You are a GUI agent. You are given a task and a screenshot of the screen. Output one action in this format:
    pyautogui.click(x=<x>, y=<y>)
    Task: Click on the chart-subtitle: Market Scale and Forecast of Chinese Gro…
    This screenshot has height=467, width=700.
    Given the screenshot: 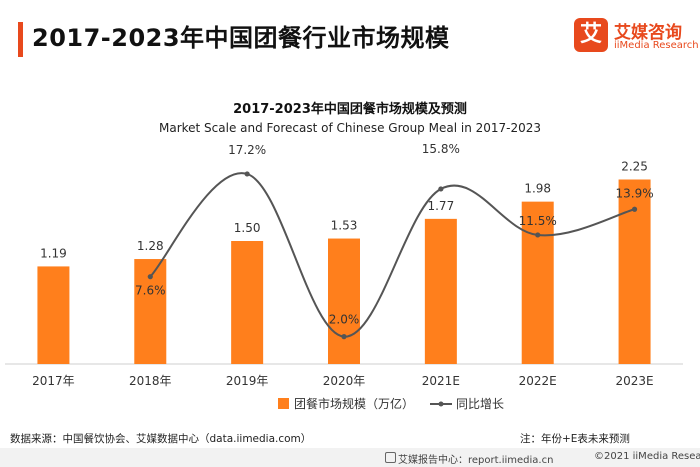 What is the action you would take?
    pyautogui.click(x=350, y=128)
    